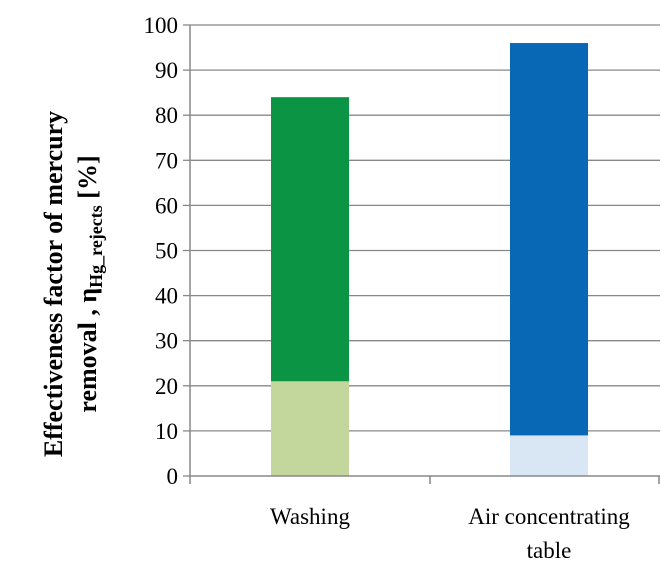 Image resolution: width=661 pixels, height=561 pixels. I want to click on y-tick-label: 100, so click(161, 25).